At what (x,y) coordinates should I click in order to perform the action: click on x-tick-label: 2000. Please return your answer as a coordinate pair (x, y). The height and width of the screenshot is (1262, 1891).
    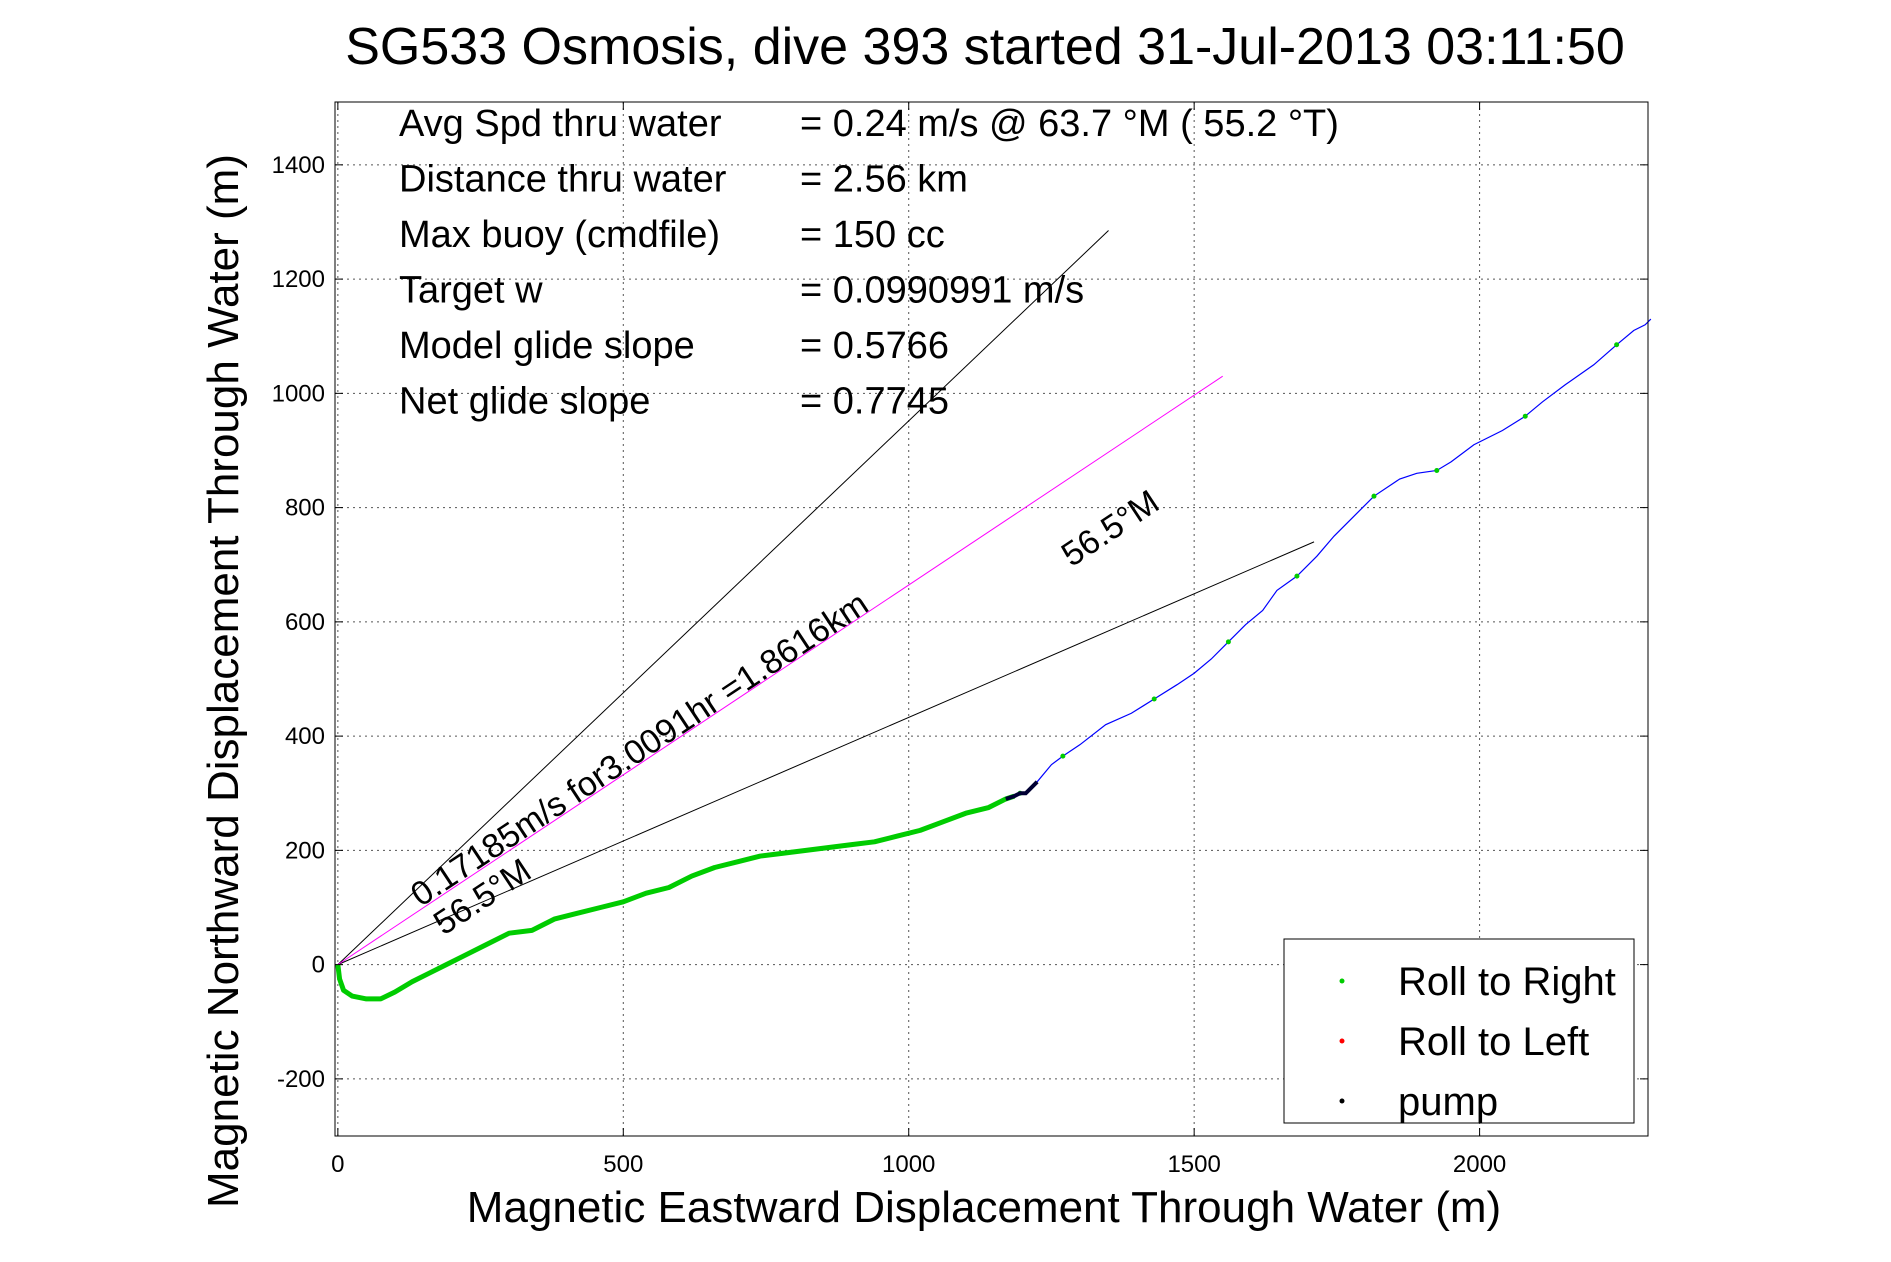
    Looking at the image, I should click on (1479, 1164).